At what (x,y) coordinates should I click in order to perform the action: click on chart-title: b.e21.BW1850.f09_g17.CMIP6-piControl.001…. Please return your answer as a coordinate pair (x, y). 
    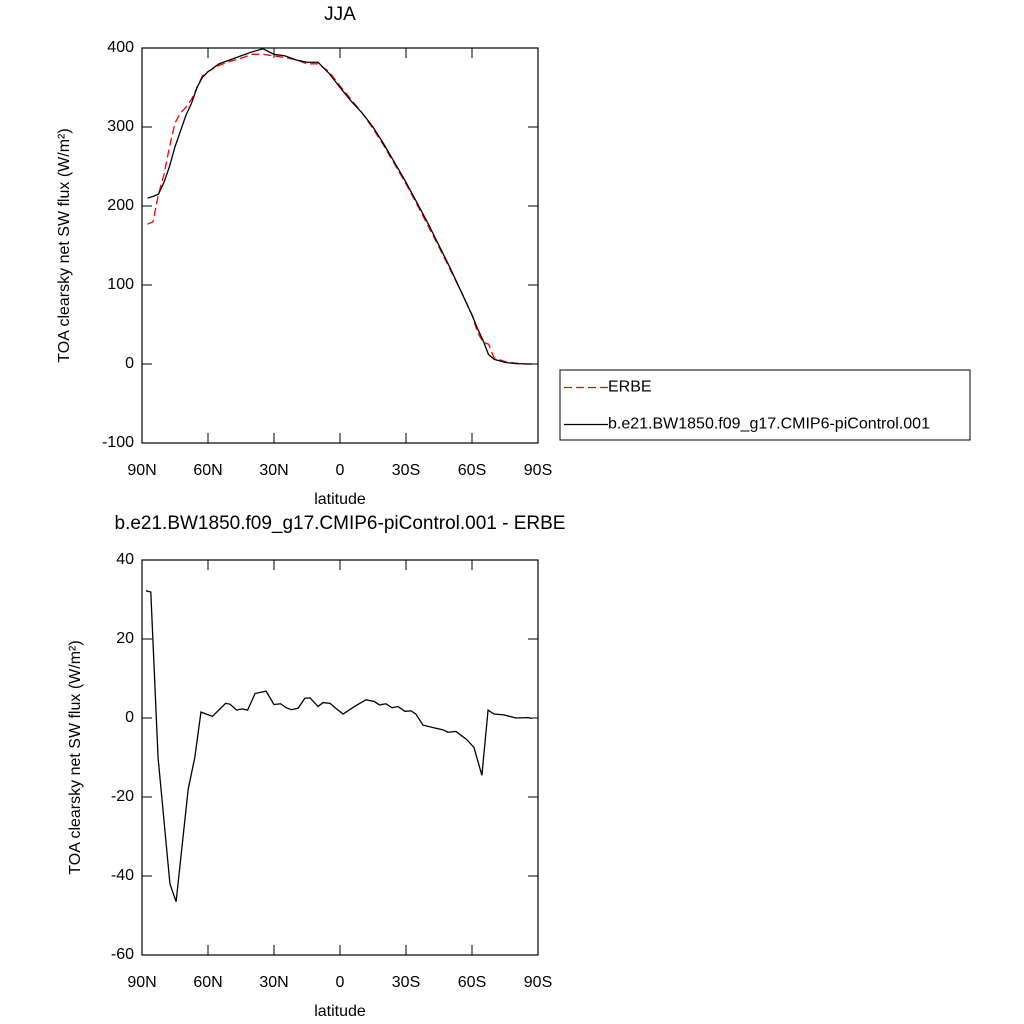
    Looking at the image, I should click on (340, 523).